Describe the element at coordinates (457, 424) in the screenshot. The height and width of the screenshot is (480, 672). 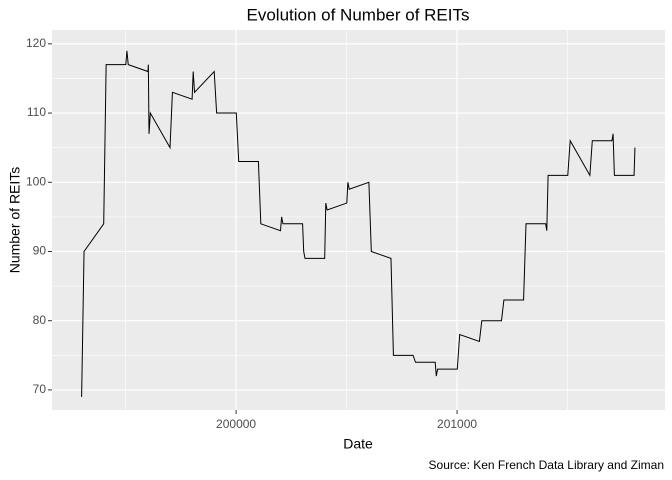
I see `x-tick-label: 201000` at that location.